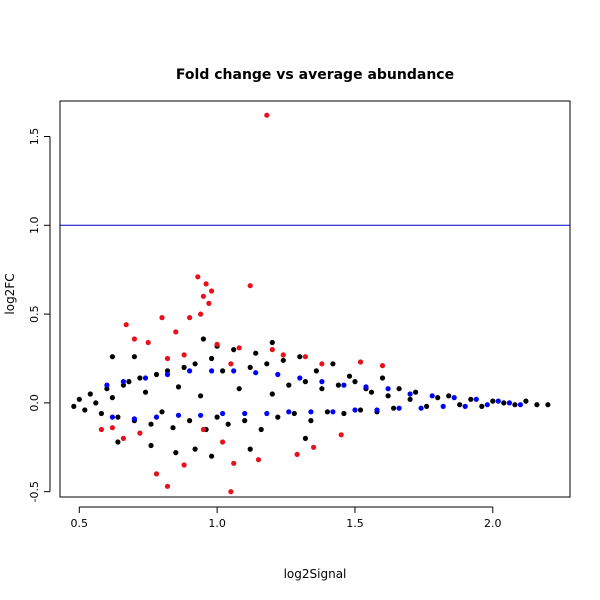 The image size is (600, 600). What do you see at coordinates (315, 75) in the screenshot?
I see `chart-title: Fold change vs average abundance` at bounding box center [315, 75].